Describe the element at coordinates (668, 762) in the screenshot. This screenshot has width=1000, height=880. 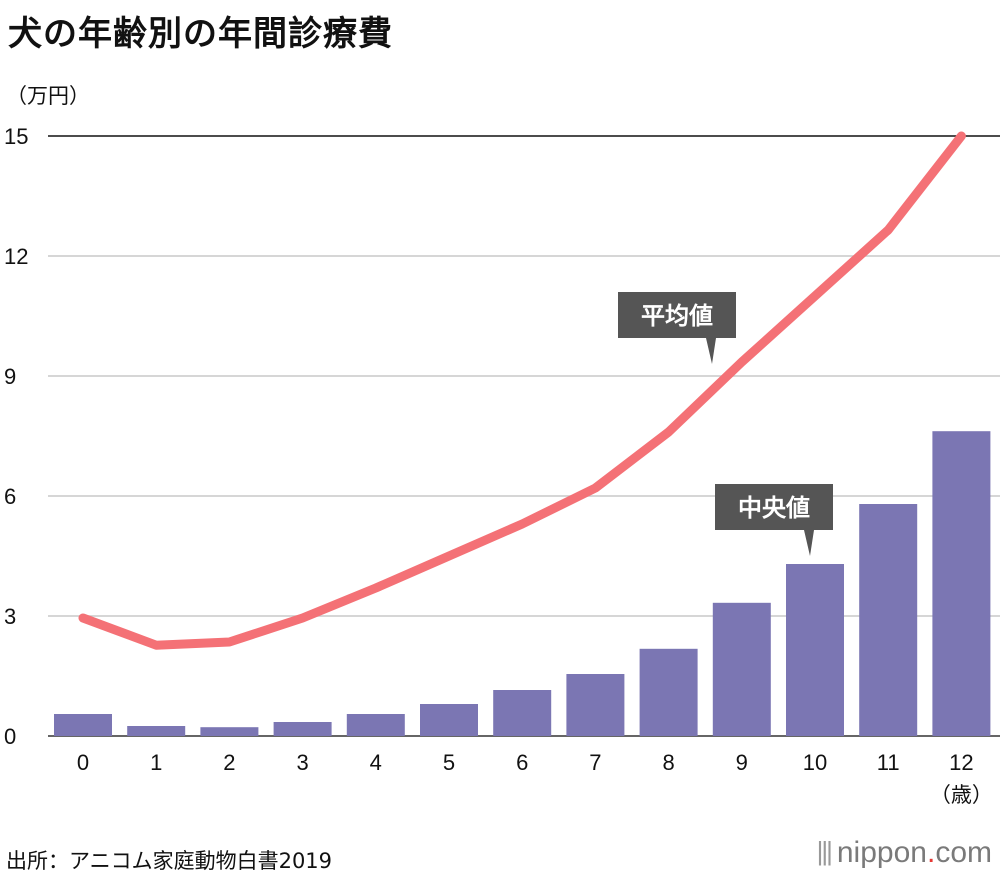
I see `x-tick-label: 8` at that location.